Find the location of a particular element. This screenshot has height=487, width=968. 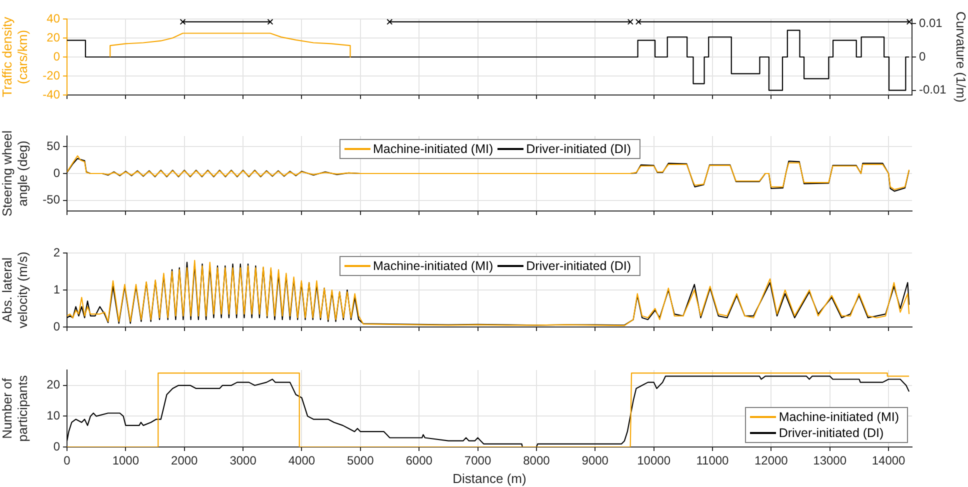

x-tick-label: 0 is located at coordinates (67, 461).